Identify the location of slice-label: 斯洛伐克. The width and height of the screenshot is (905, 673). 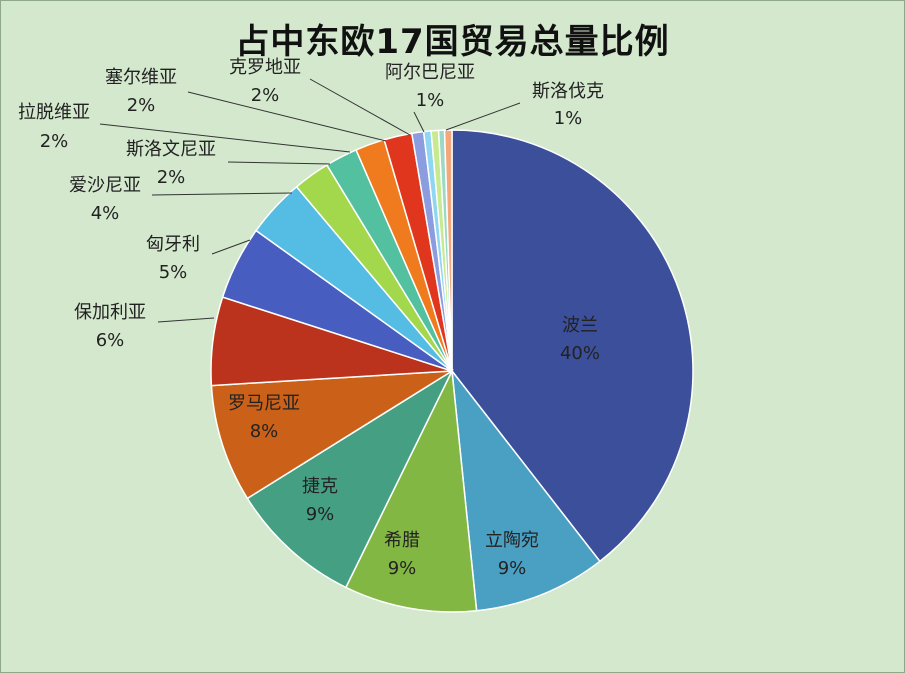
(568, 91).